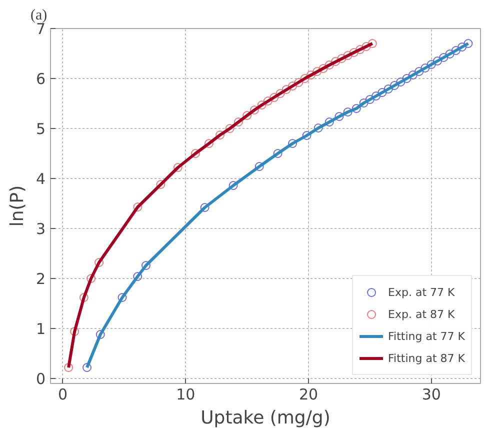 The height and width of the screenshot is (431, 486). Describe the element at coordinates (41, 229) in the screenshot. I see `y-tick-label: 3` at that location.